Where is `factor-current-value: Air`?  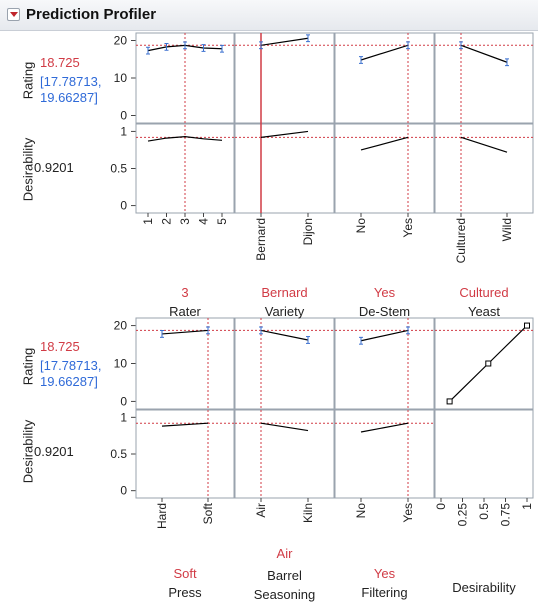 factor-current-value: Air is located at coordinates (284, 553).